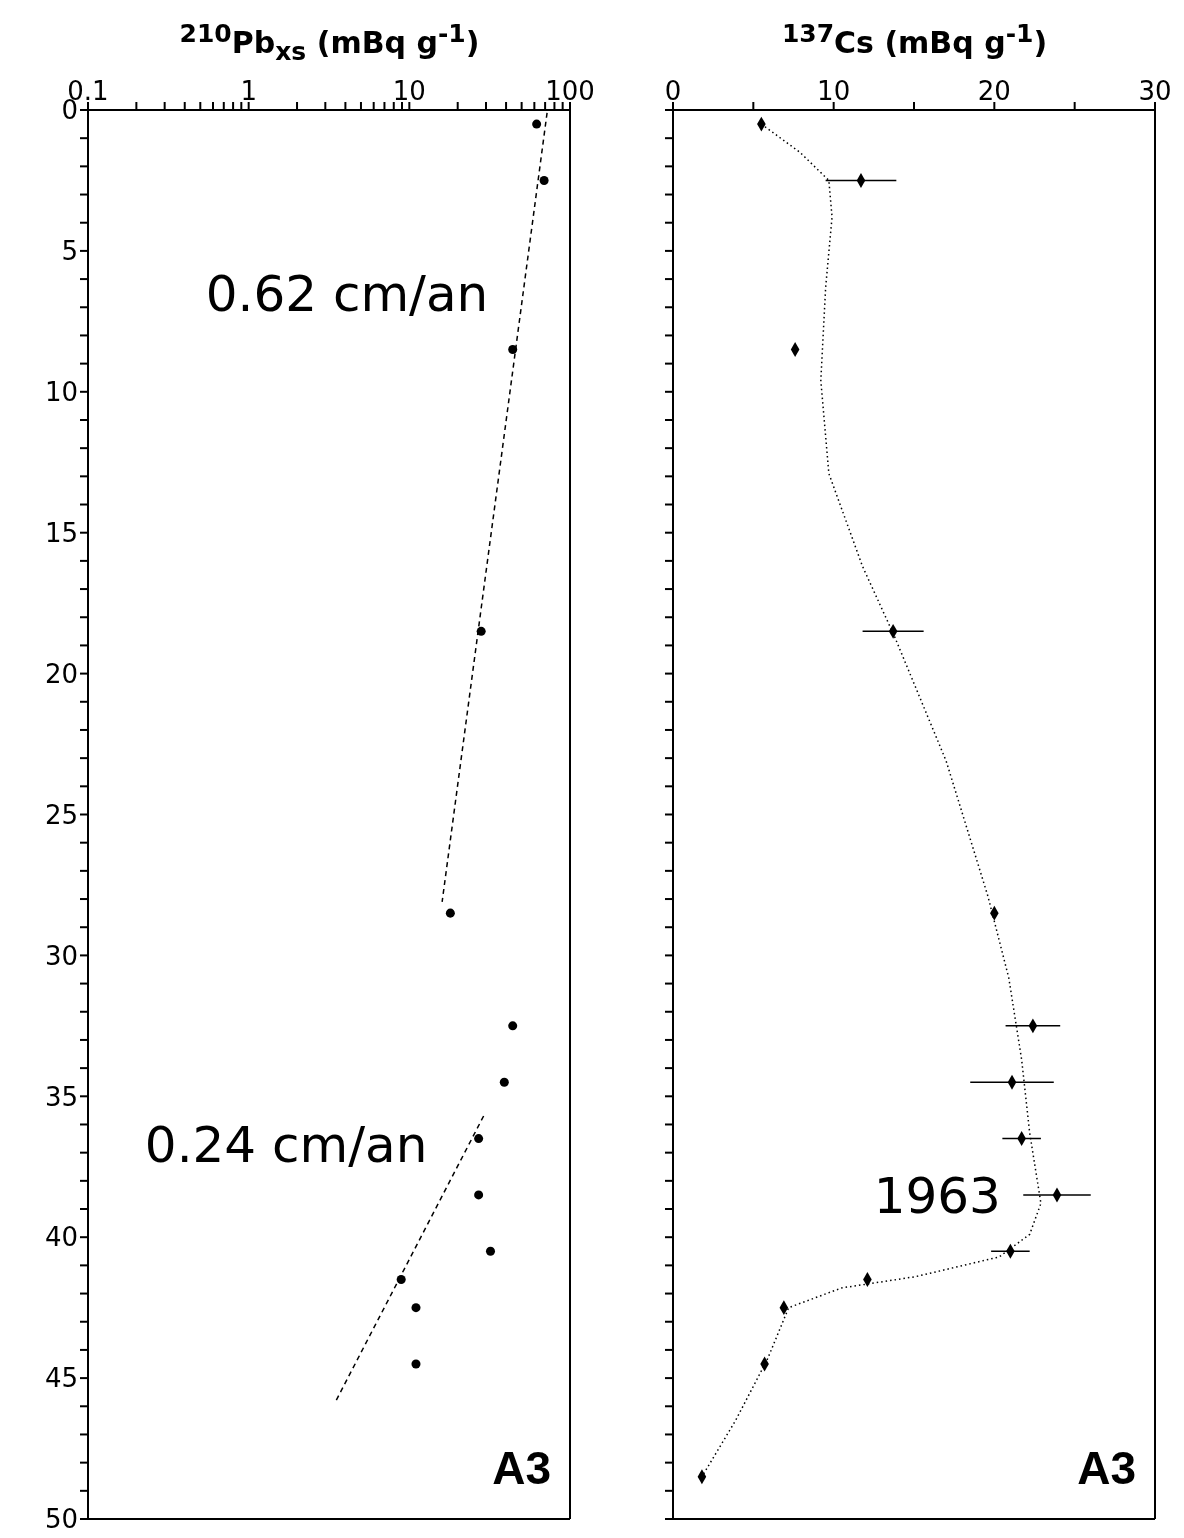 This screenshot has width=1184, height=1538. I want to click on y-tick-label: 35, so click(61, 1096).